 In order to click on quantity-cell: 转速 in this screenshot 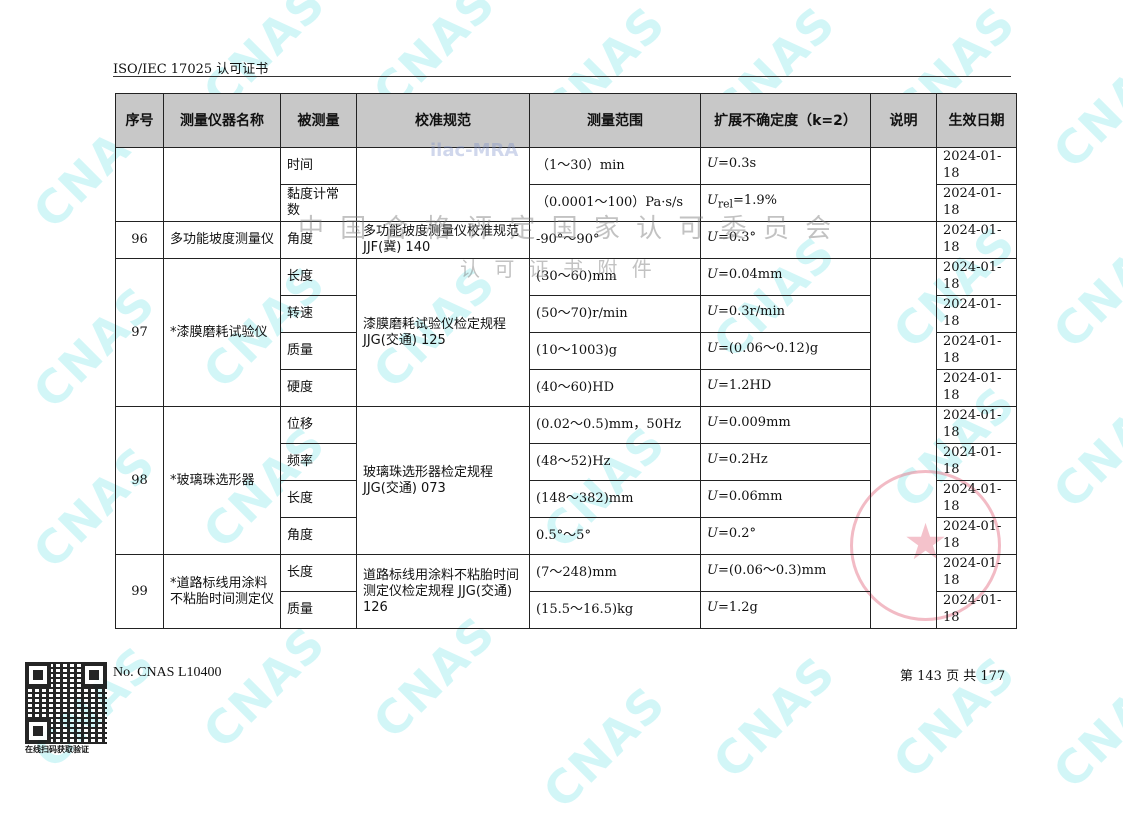, I will do `click(318, 314)`.